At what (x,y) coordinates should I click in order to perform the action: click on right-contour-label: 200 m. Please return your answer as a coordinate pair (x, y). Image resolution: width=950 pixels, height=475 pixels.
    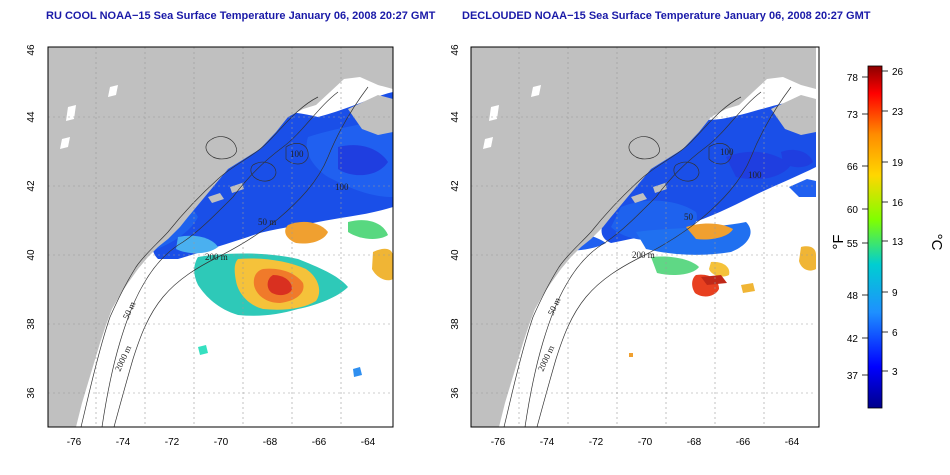
    Looking at the image, I should click on (643, 255).